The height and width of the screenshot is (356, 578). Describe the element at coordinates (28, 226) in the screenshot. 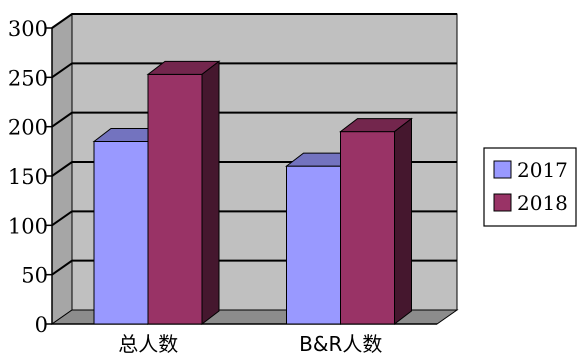

I see `y-tick-label-100: 100` at that location.